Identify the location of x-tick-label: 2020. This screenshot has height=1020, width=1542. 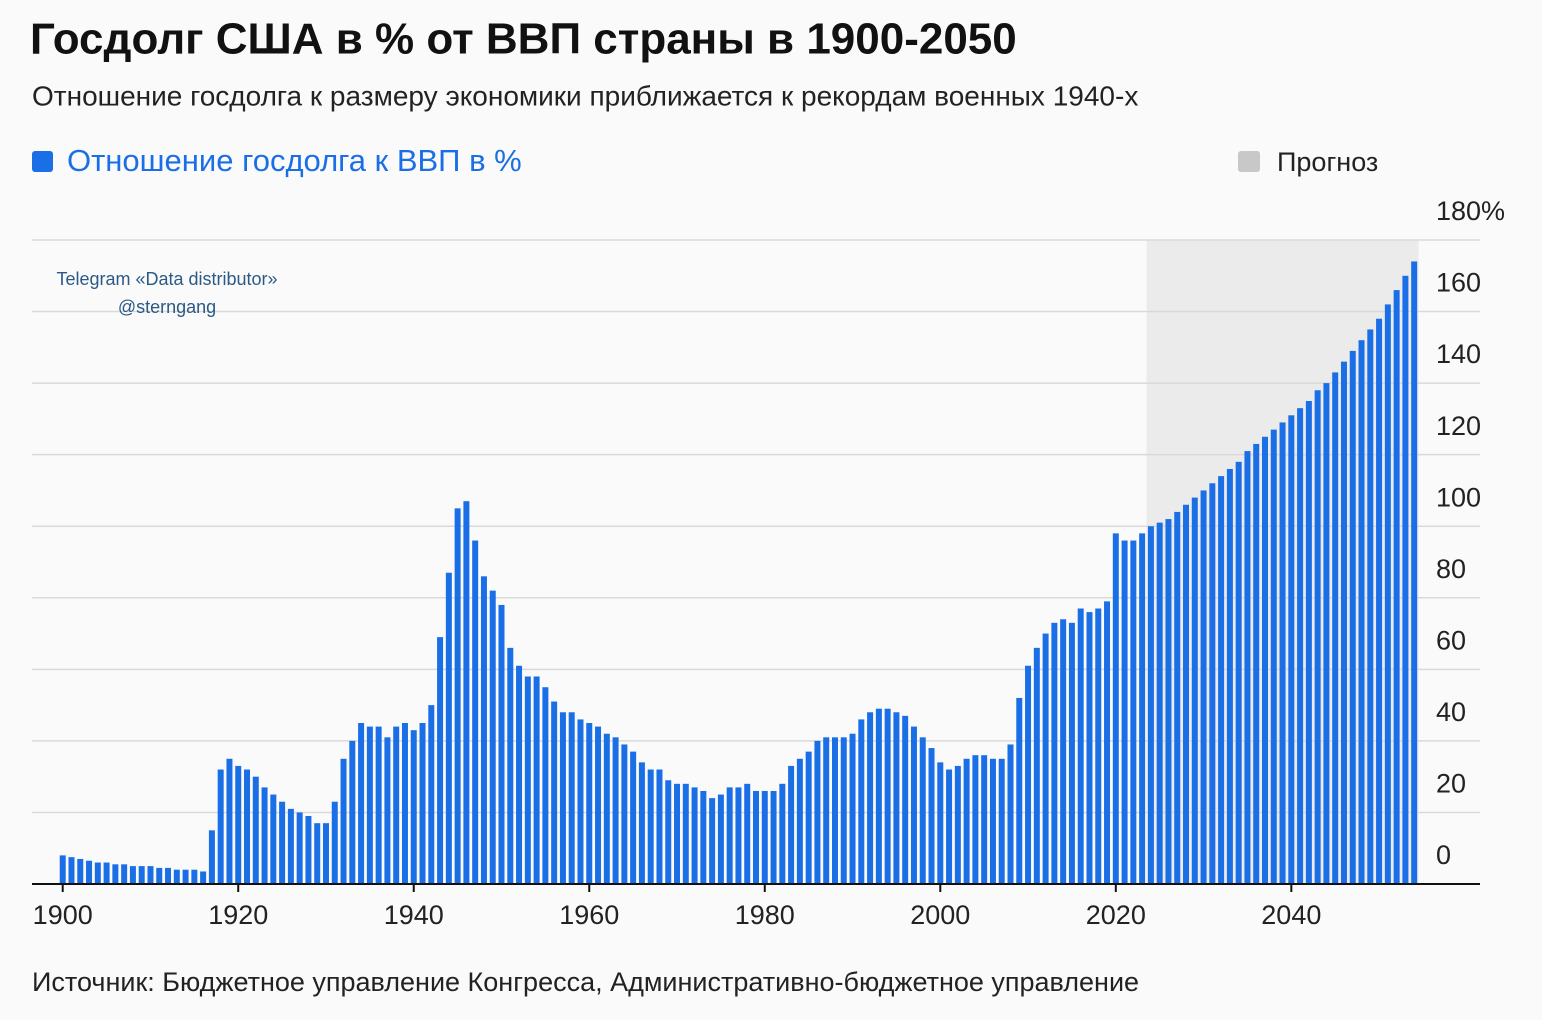
(1116, 915).